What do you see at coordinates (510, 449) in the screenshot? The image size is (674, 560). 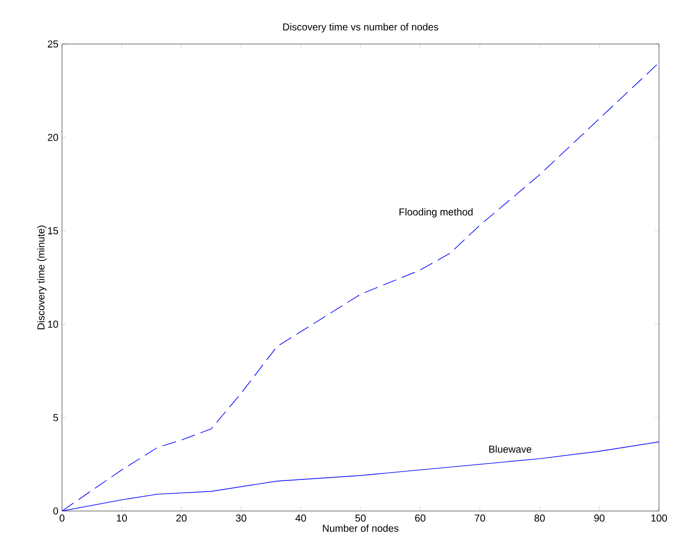 I see `series-label: Bluewave` at bounding box center [510, 449].